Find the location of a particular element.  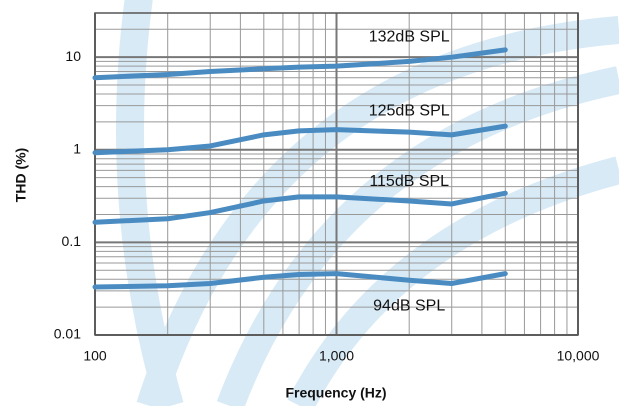

series-label: 115dB SPL is located at coordinates (409, 181).